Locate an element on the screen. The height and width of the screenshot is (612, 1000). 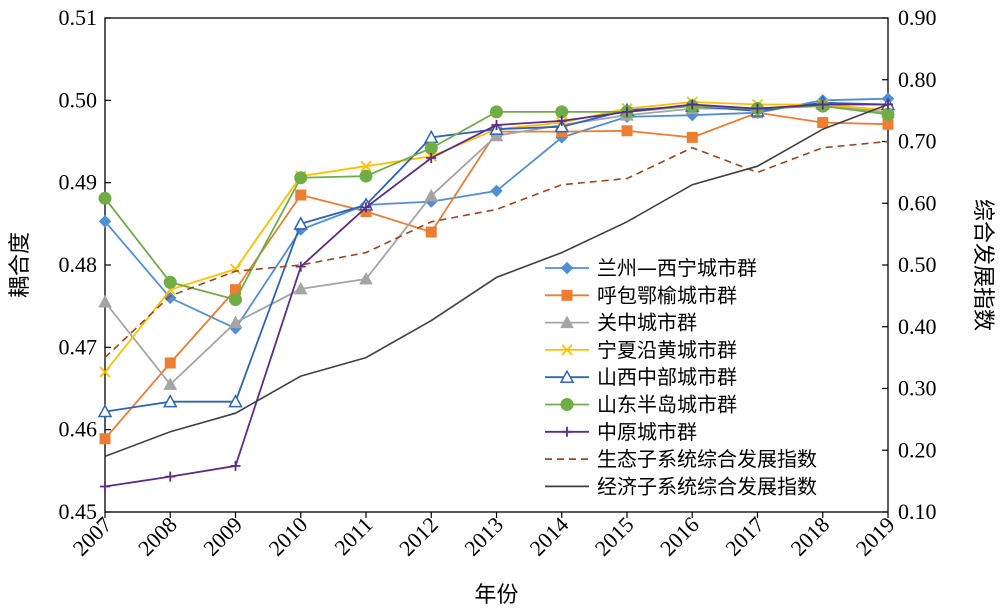
x-tick-label: 2019 is located at coordinates (875, 536).